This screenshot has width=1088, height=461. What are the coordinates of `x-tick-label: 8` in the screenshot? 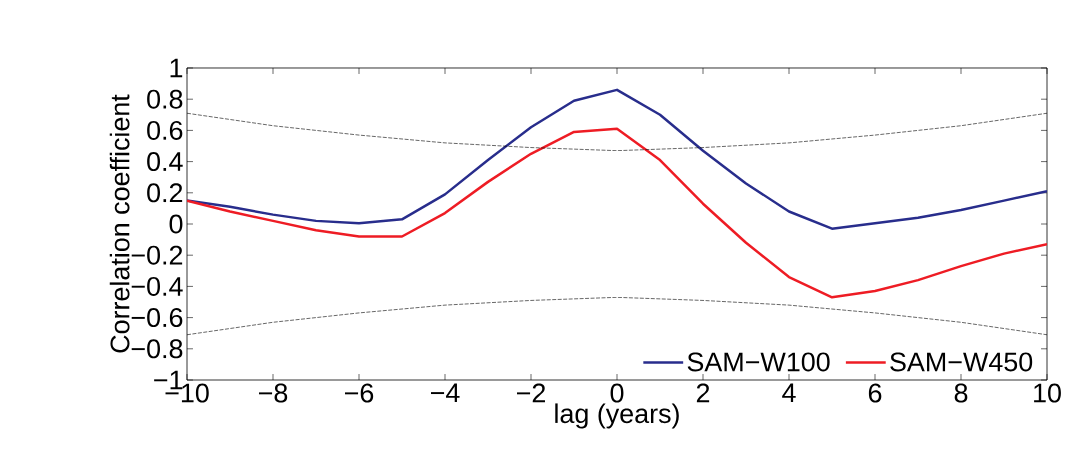 It's located at (961, 393).